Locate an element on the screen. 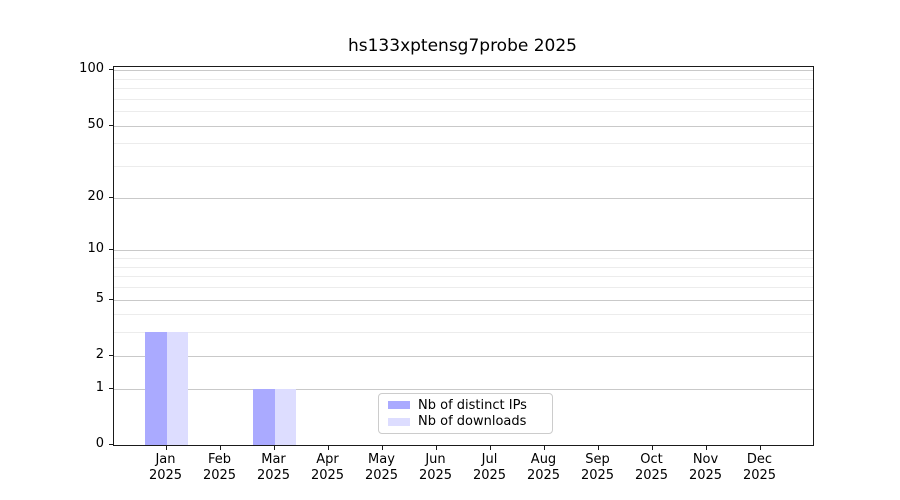 The image size is (900, 500). y-tick-label: 10 is located at coordinates (95, 249).